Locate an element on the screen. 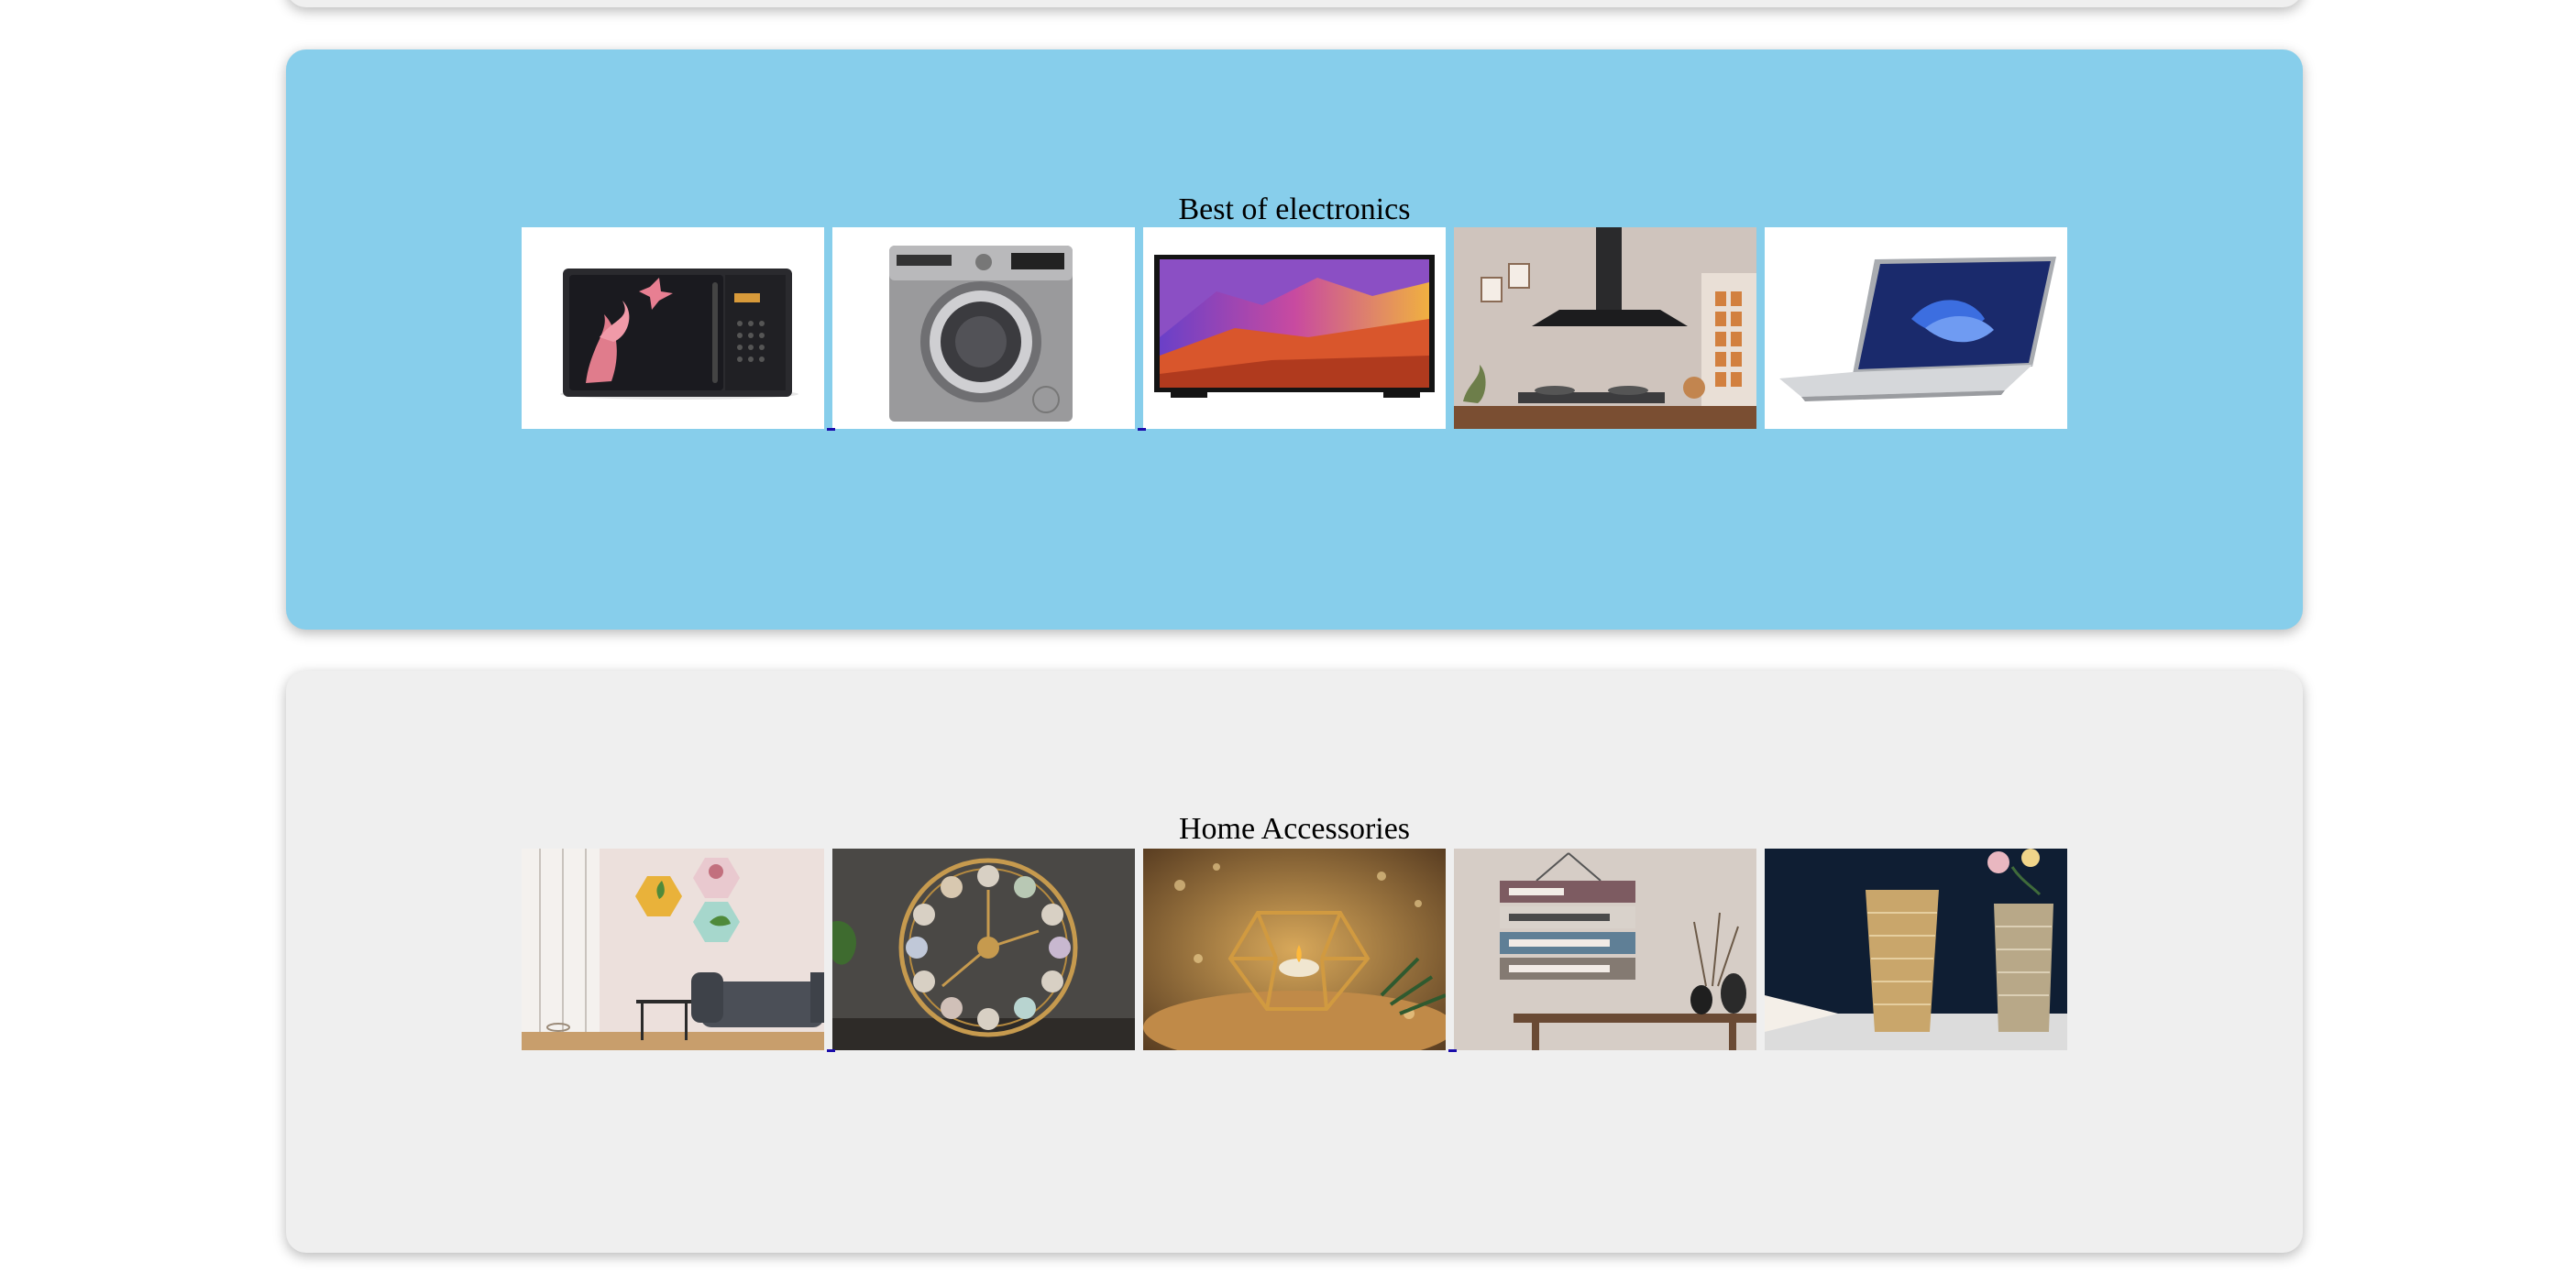 This screenshot has height=1272, width=2576. glass-vases-image is located at coordinates (1916, 950).